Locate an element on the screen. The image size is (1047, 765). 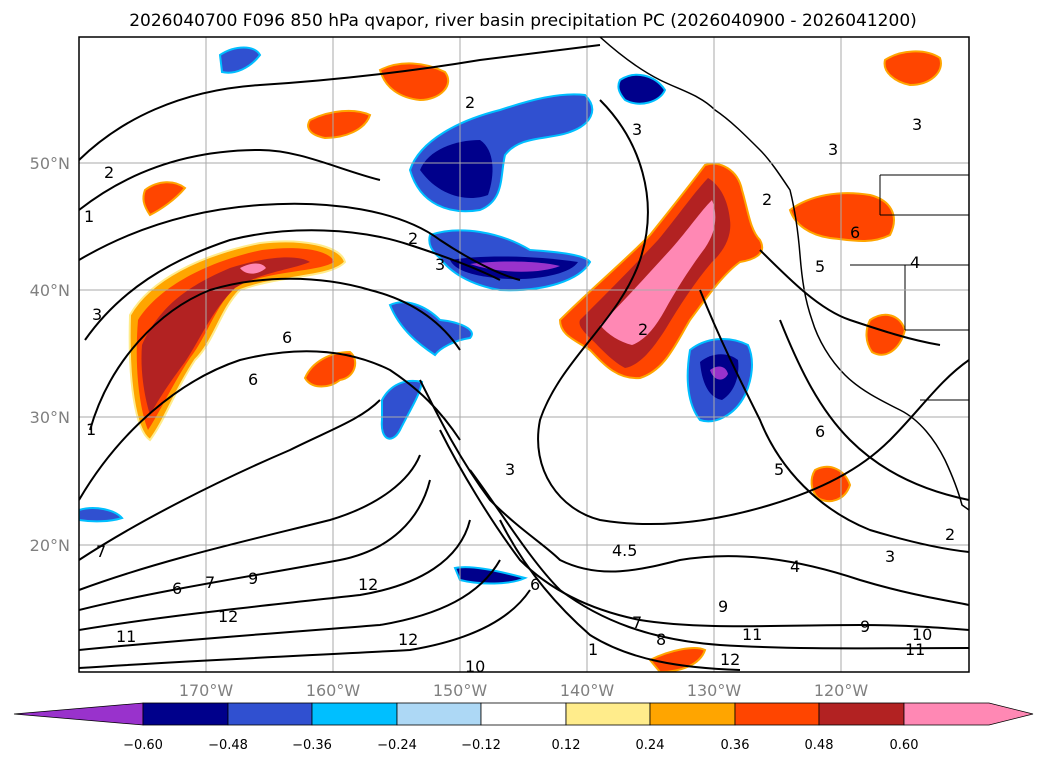
colorbar-tick-label: 0.60 is located at coordinates (904, 745).